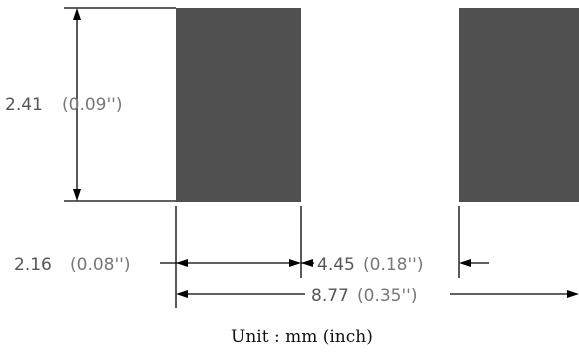 This screenshot has height=352, width=579. I want to click on gap-value: 4.45, so click(336, 265).